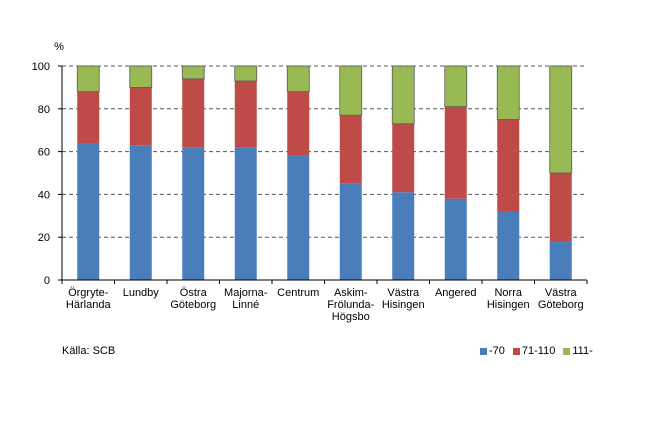 The width and height of the screenshot is (667, 426). I want to click on legend-item: 111-, so click(578, 351).